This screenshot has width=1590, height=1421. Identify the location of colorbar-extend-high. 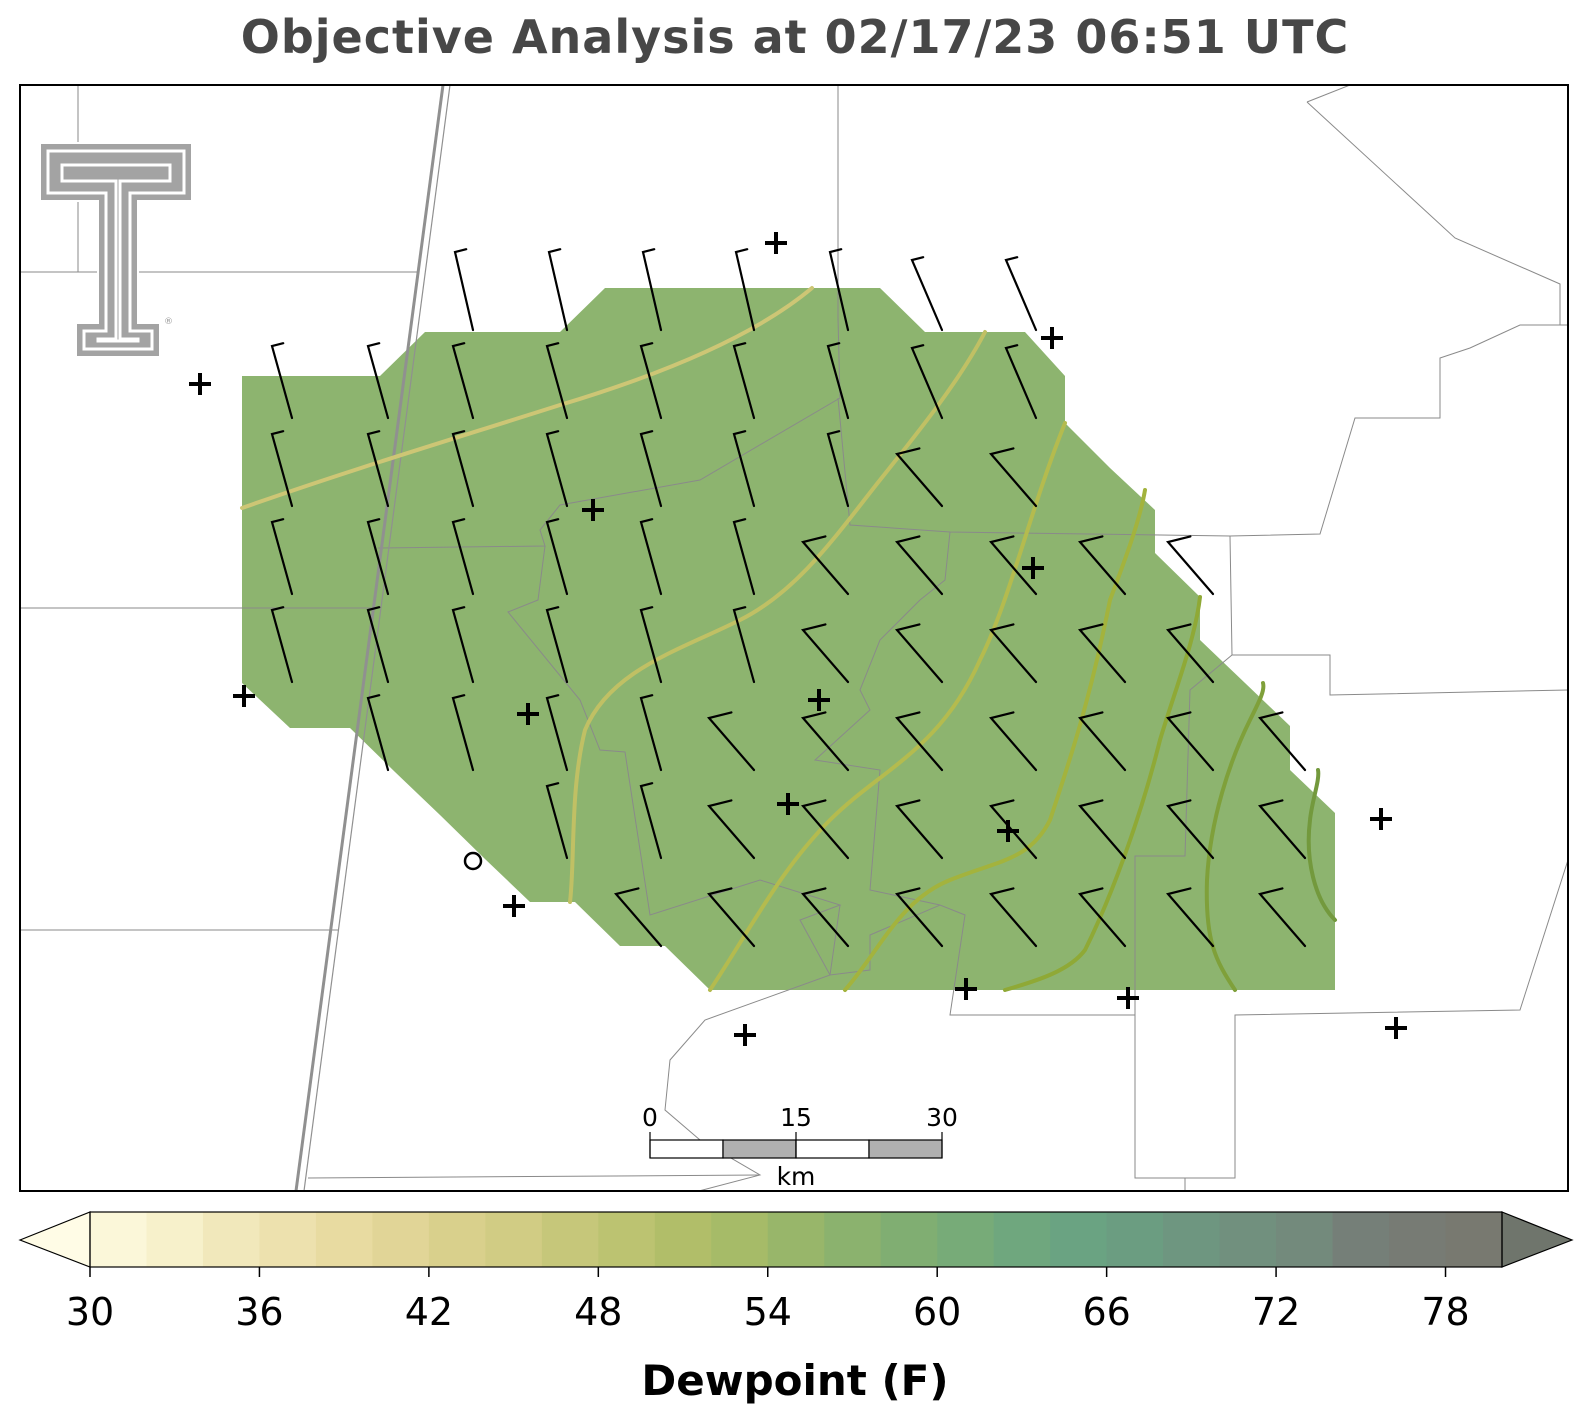
(1537, 1239).